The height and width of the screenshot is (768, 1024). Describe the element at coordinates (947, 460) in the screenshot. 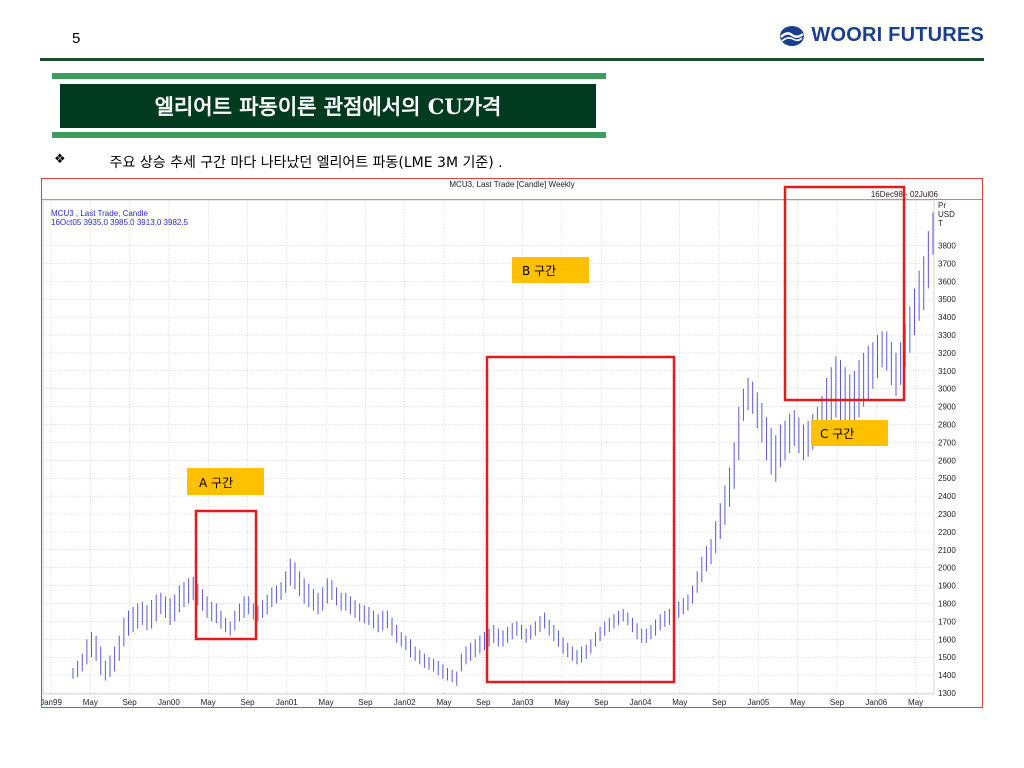

I see `y-tick-label: 2600` at that location.